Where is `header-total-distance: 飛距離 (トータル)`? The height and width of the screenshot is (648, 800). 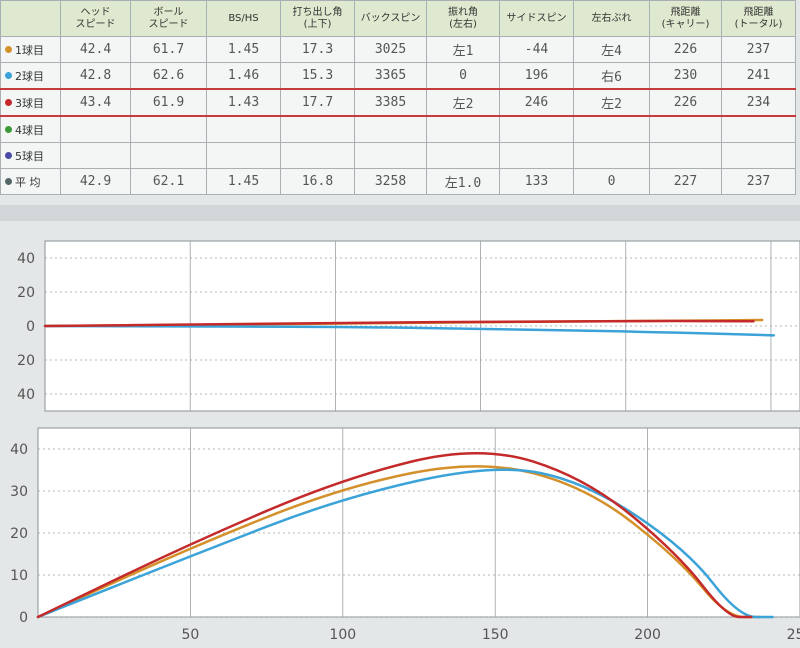
header-total-distance: 飛距離 (トータル) is located at coordinates (758, 18).